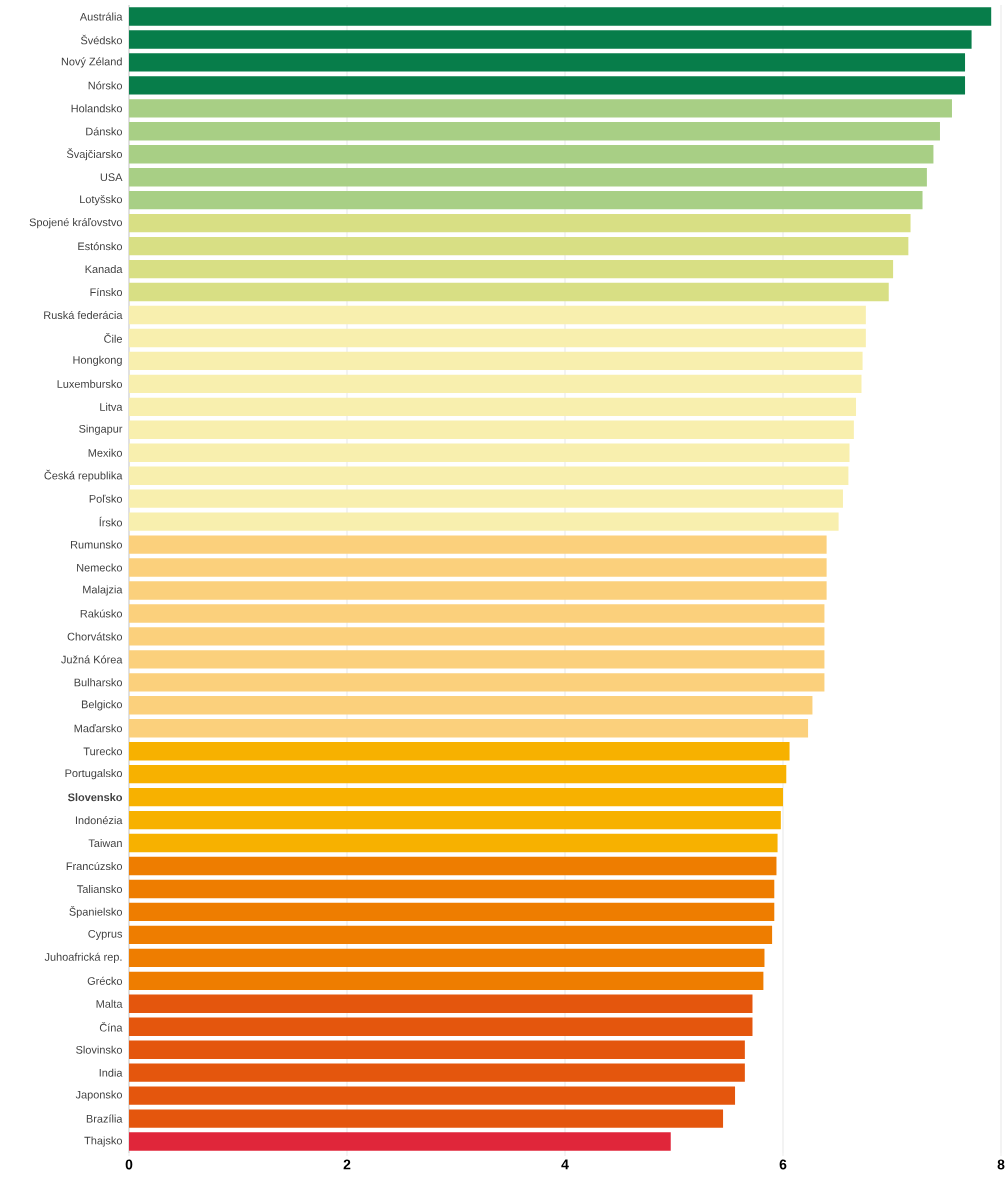 The height and width of the screenshot is (1179, 1008). Describe the element at coordinates (111, 1072) in the screenshot. I see `y-tick-label: India` at that location.